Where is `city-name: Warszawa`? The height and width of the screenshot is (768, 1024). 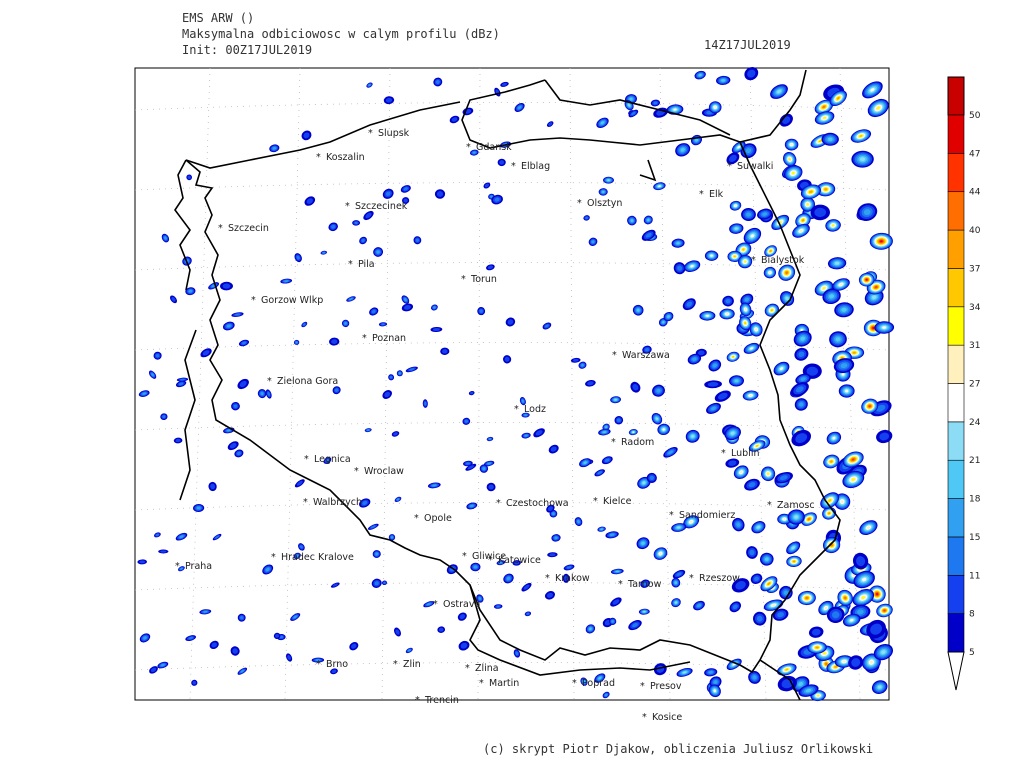 city-name: Warszawa is located at coordinates (646, 355).